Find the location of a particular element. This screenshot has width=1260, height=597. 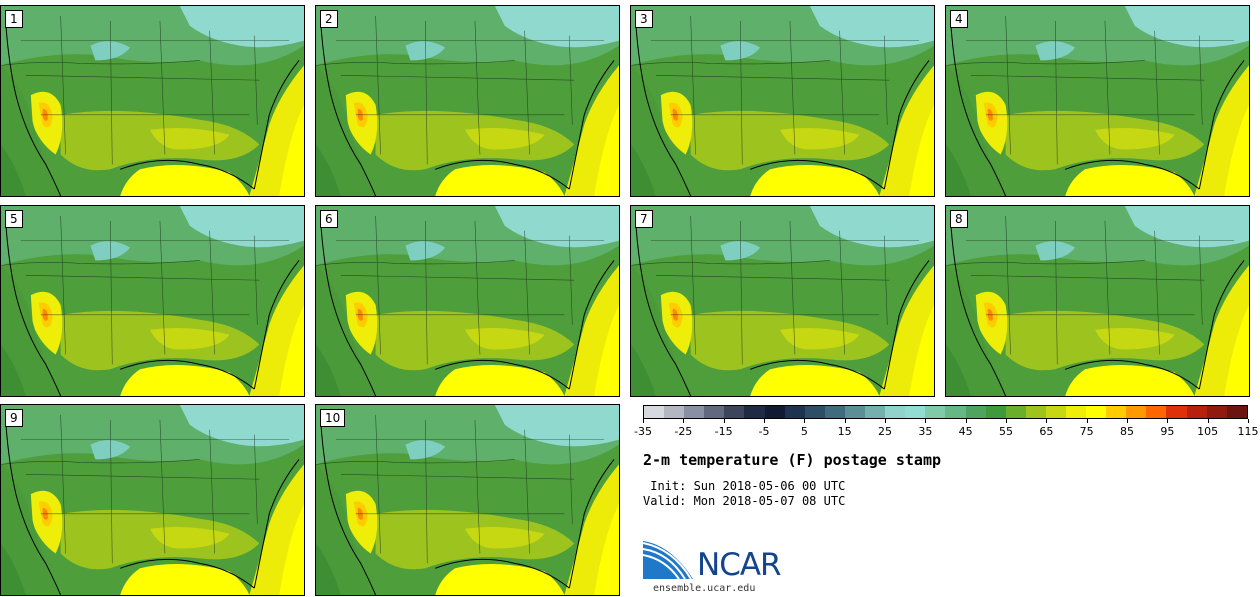

colorbar-tick-label: -15 is located at coordinates (723, 431).